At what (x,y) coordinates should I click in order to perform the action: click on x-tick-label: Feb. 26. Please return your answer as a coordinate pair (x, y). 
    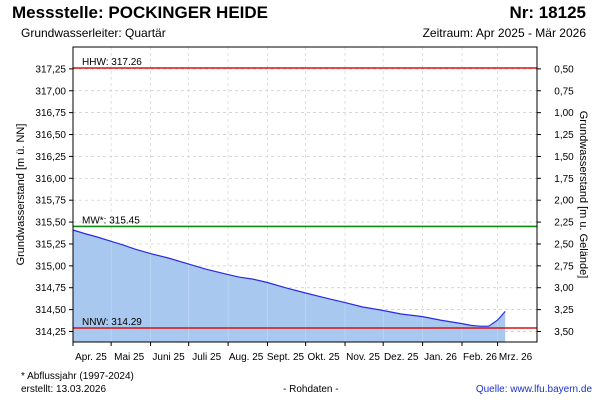
    Looking at the image, I should click on (480, 357).